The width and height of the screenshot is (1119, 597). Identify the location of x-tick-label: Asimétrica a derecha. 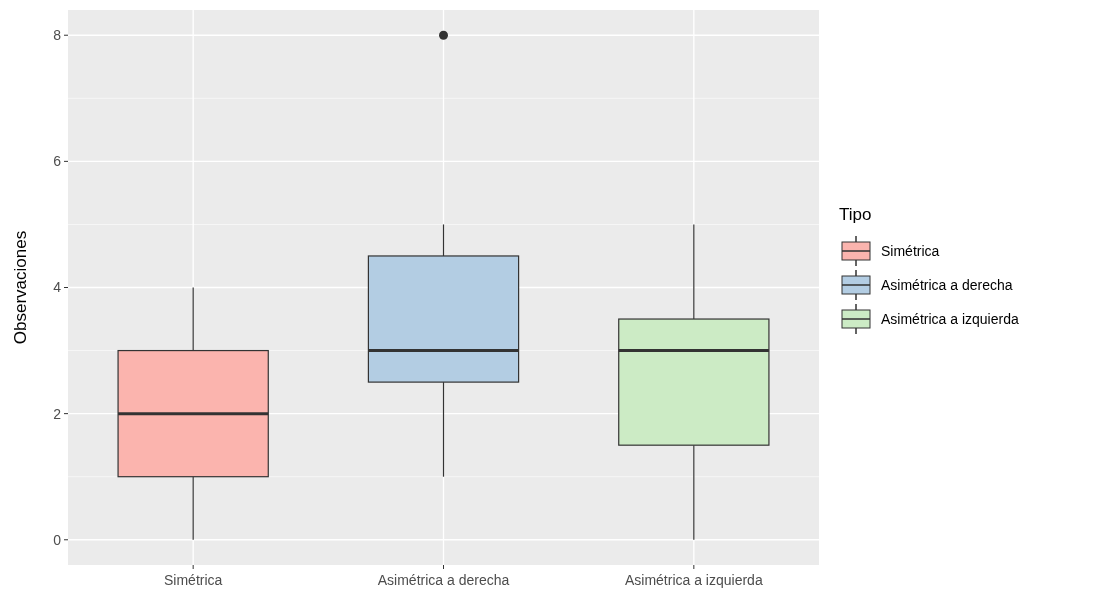
(443, 580).